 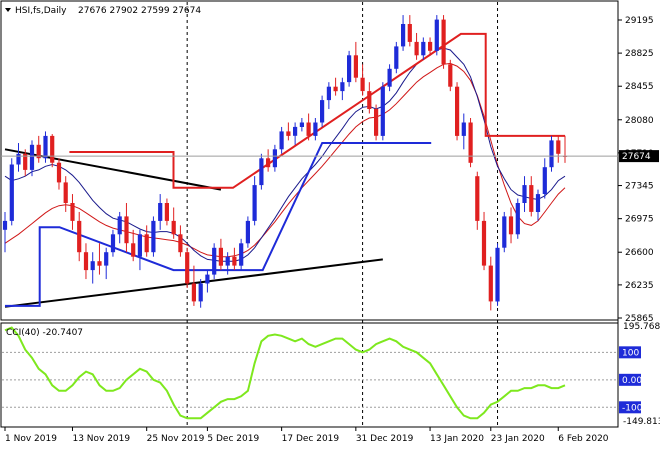 What do you see at coordinates (639, 253) in the screenshot?
I see `price-tick-label: 26600` at bounding box center [639, 253].